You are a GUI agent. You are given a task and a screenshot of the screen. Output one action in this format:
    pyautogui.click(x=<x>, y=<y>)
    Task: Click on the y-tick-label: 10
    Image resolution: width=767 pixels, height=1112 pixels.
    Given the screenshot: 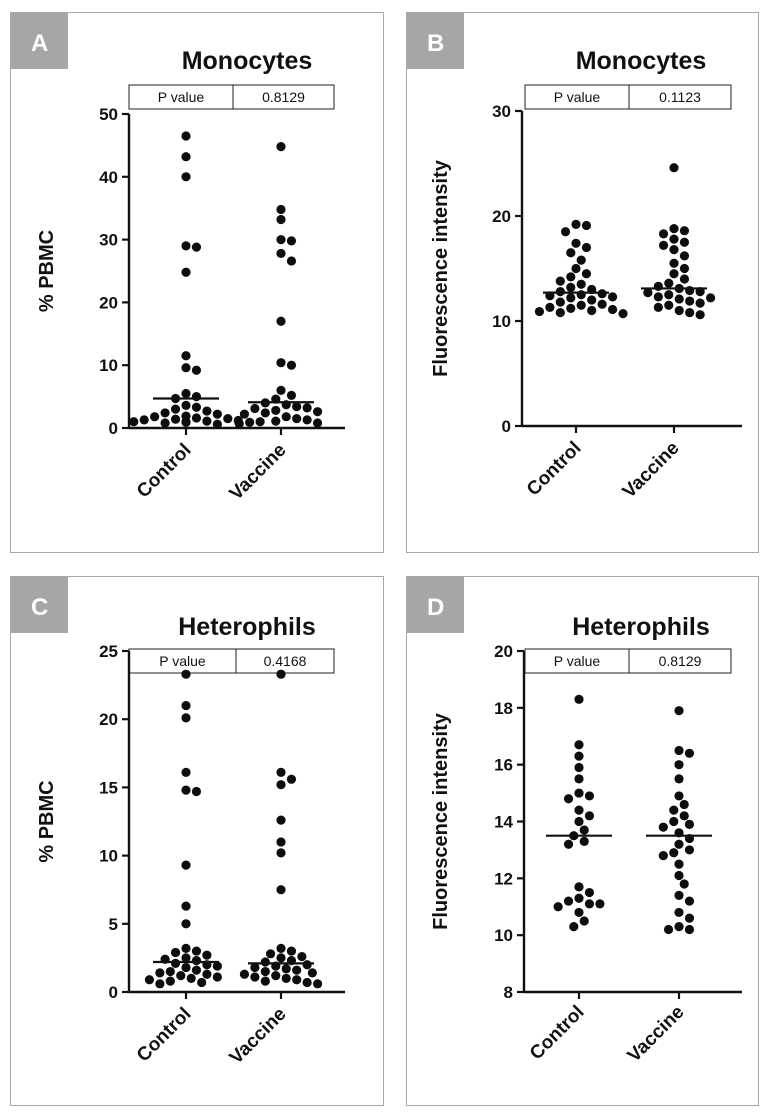 What is the action you would take?
    pyautogui.click(x=108, y=856)
    